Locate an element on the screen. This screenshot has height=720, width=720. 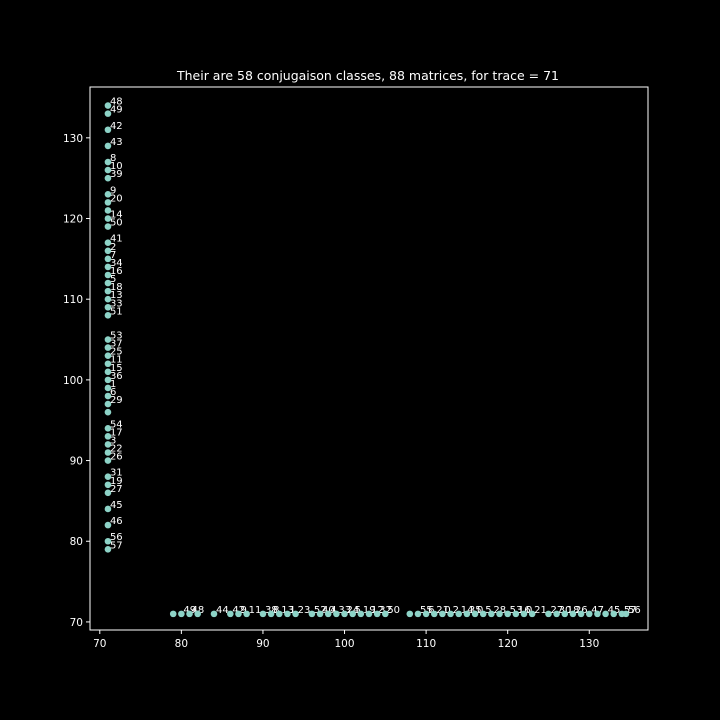
data-label: 46 is located at coordinates (116, 521).